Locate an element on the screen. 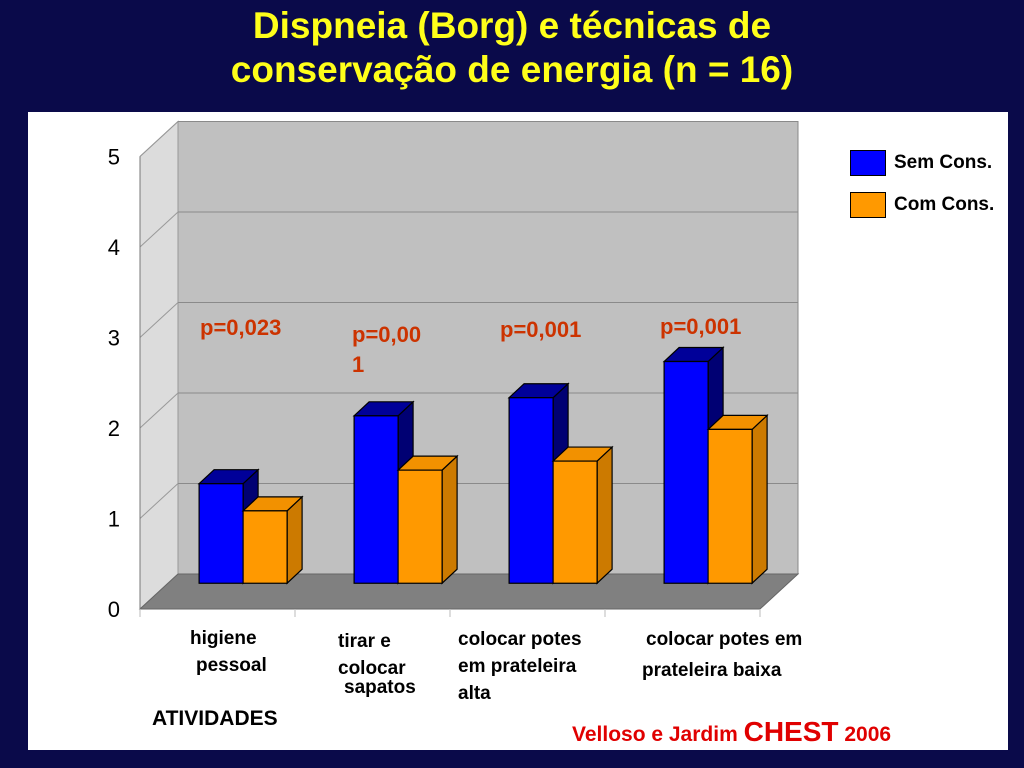 The image size is (1024, 768). title-line-2: conservação de energia (n = 16) is located at coordinates (512, 69).